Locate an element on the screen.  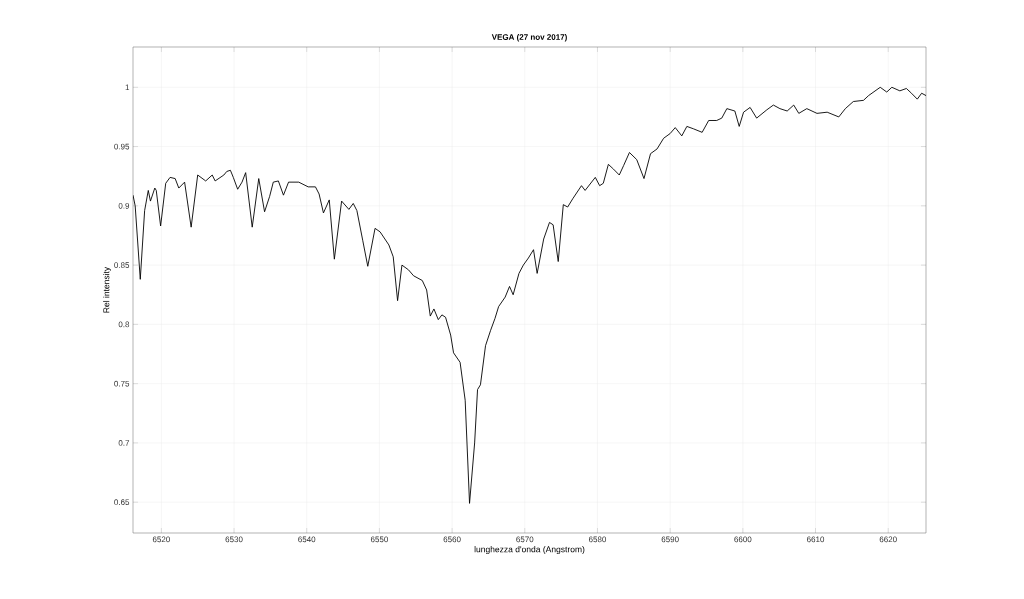
y-tick-label: 0.7 is located at coordinates (124, 443).